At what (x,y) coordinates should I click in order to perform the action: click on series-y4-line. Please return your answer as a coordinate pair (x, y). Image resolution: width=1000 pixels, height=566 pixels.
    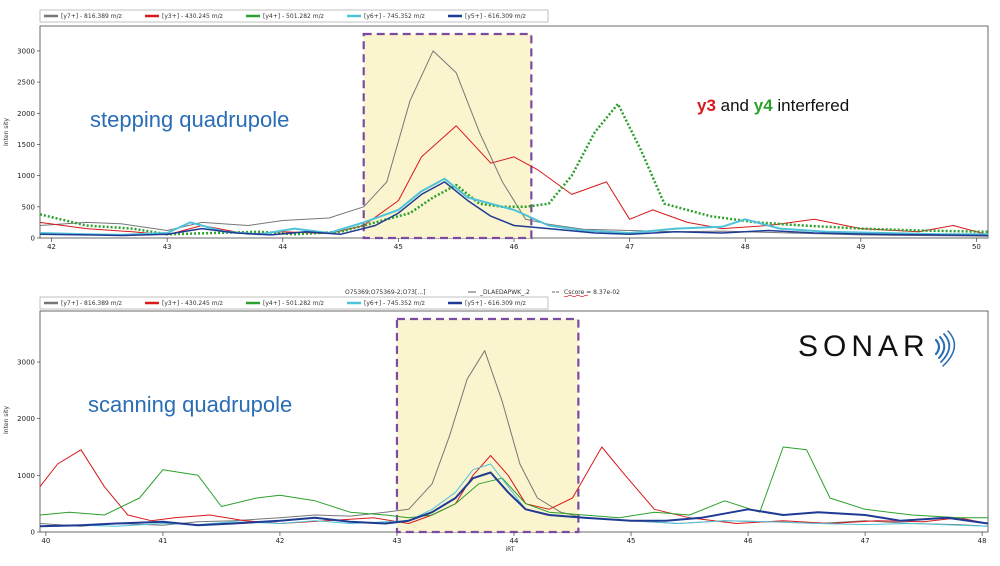
    Looking at the image, I should click on (513, 482).